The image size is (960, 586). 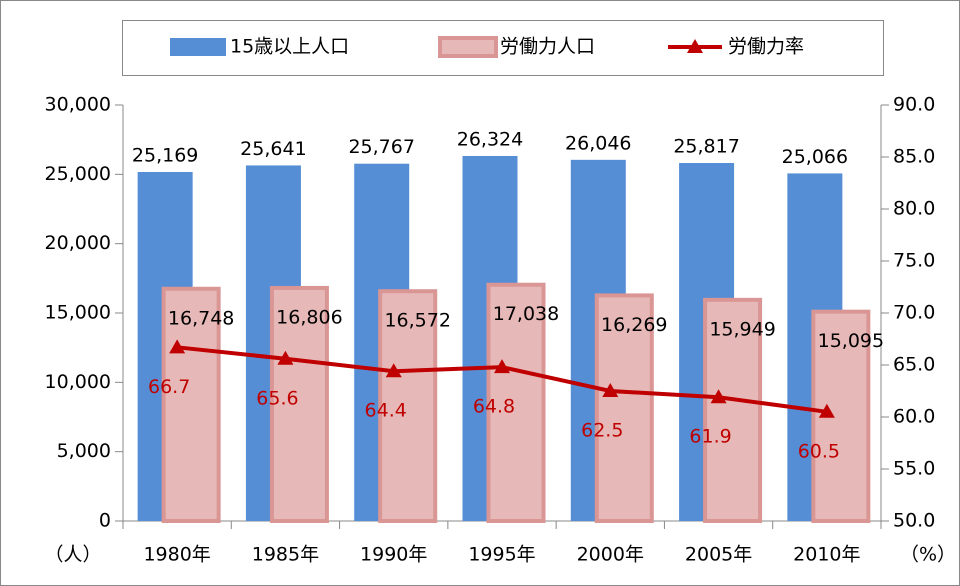 What do you see at coordinates (914, 313) in the screenshot?
I see `y2-tick-label: 70.0` at bounding box center [914, 313].